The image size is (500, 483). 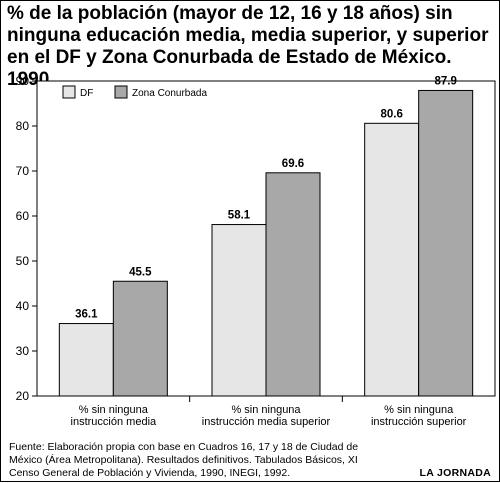 What do you see at coordinates (23, 351) in the screenshot?
I see `y-tick-label: 30` at bounding box center [23, 351].